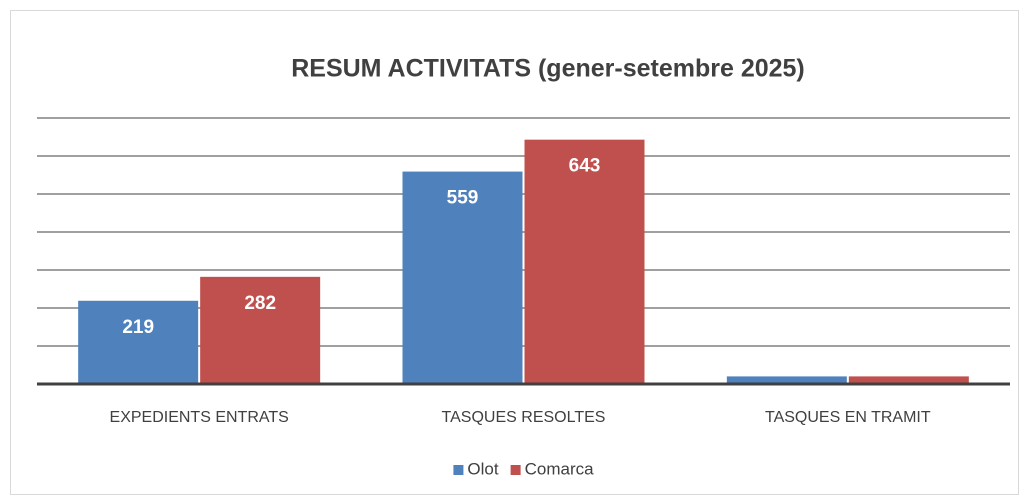  What do you see at coordinates (524, 417) in the screenshot?
I see `x-tick-label: TASQUES RESOLTES` at bounding box center [524, 417].